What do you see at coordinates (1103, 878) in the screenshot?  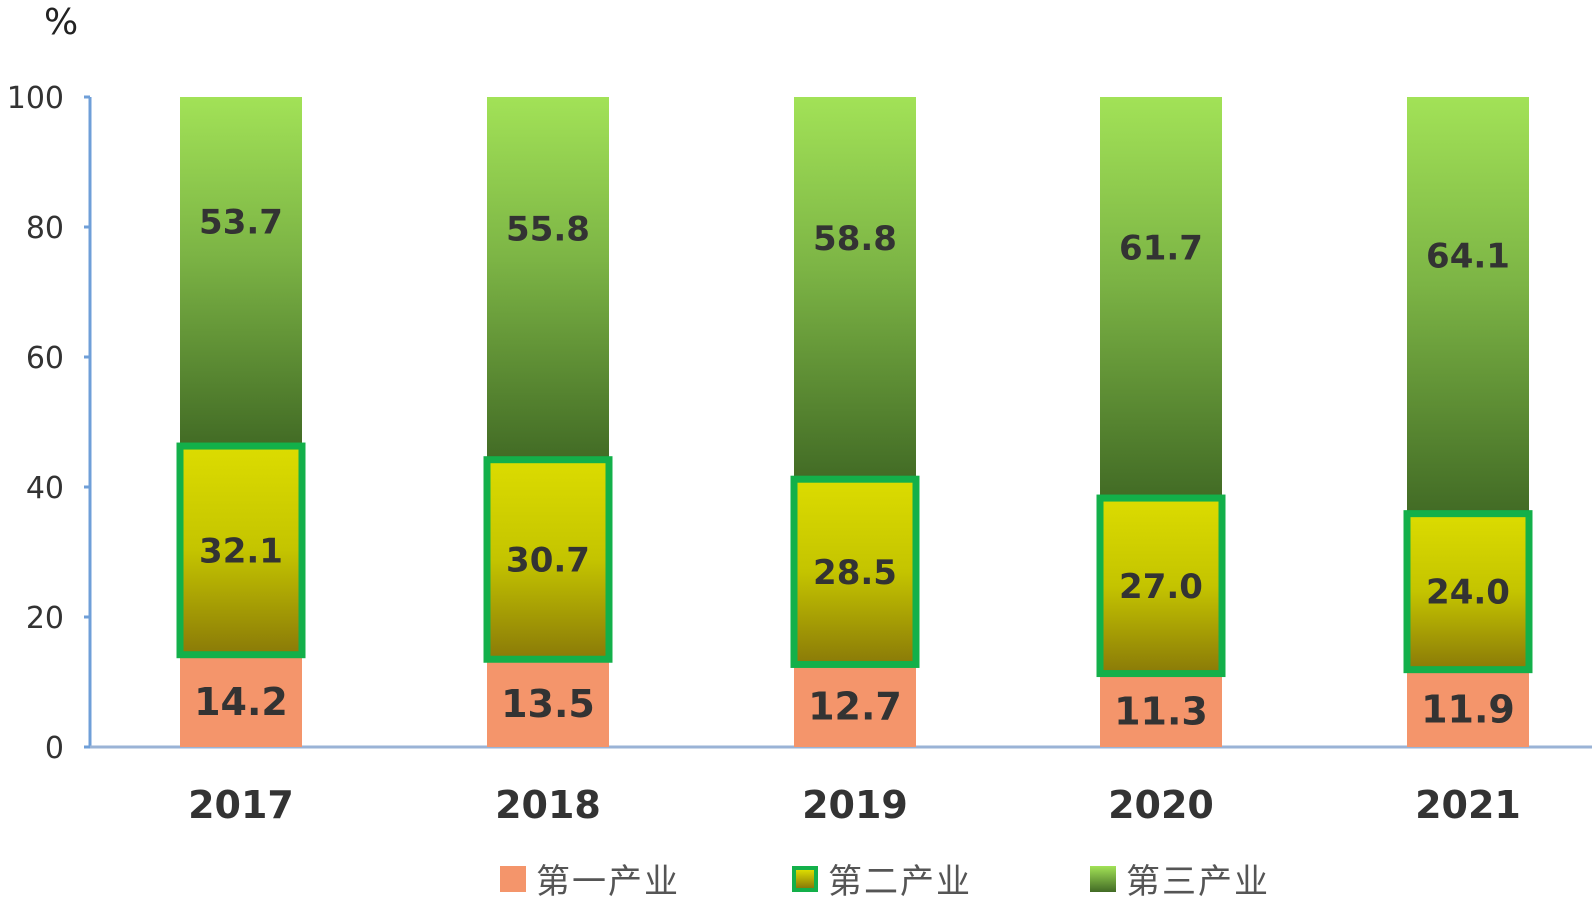 I see `legend-swatch-tertiary` at bounding box center [1103, 878].